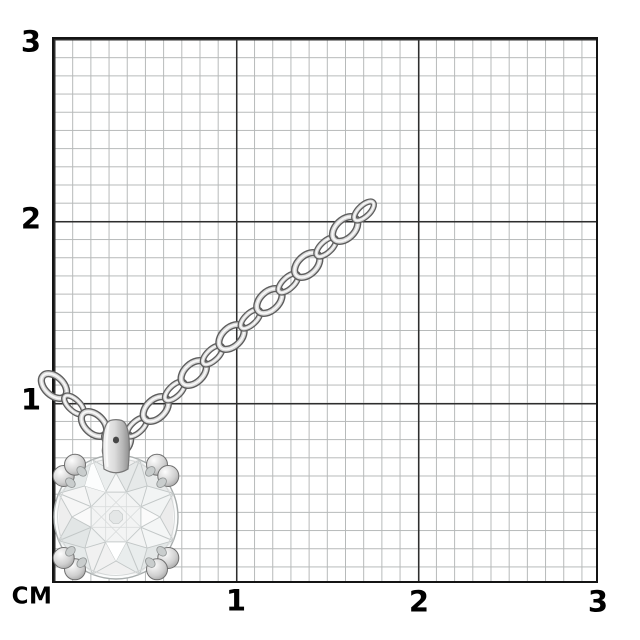 The height and width of the screenshot is (640, 640). What do you see at coordinates (419, 601) in the screenshot?
I see `x-tick-2: 2` at bounding box center [419, 601].